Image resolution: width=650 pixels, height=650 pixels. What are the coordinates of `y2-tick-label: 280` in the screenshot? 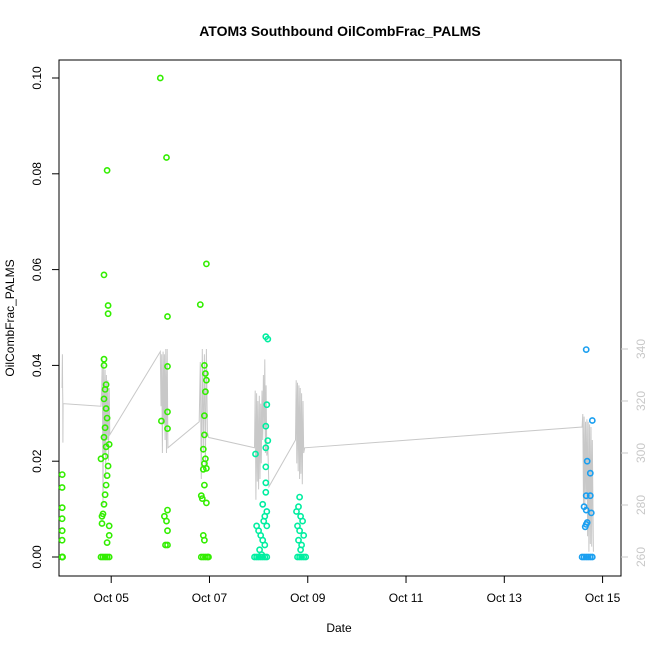 It's located at (641, 505).